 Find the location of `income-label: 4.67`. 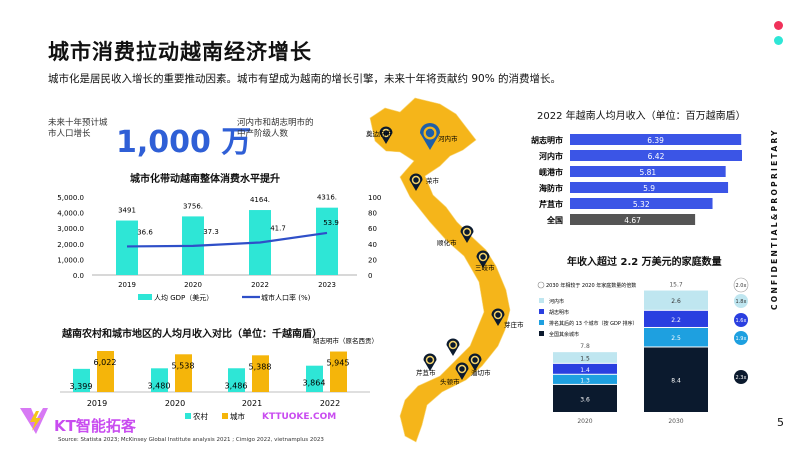

income-label: 4.67 is located at coordinates (632, 220).